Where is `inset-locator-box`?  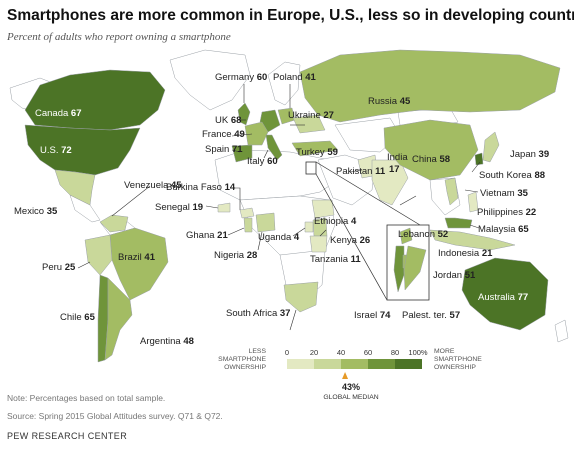
inset-locator-box is located at coordinates (311, 168).